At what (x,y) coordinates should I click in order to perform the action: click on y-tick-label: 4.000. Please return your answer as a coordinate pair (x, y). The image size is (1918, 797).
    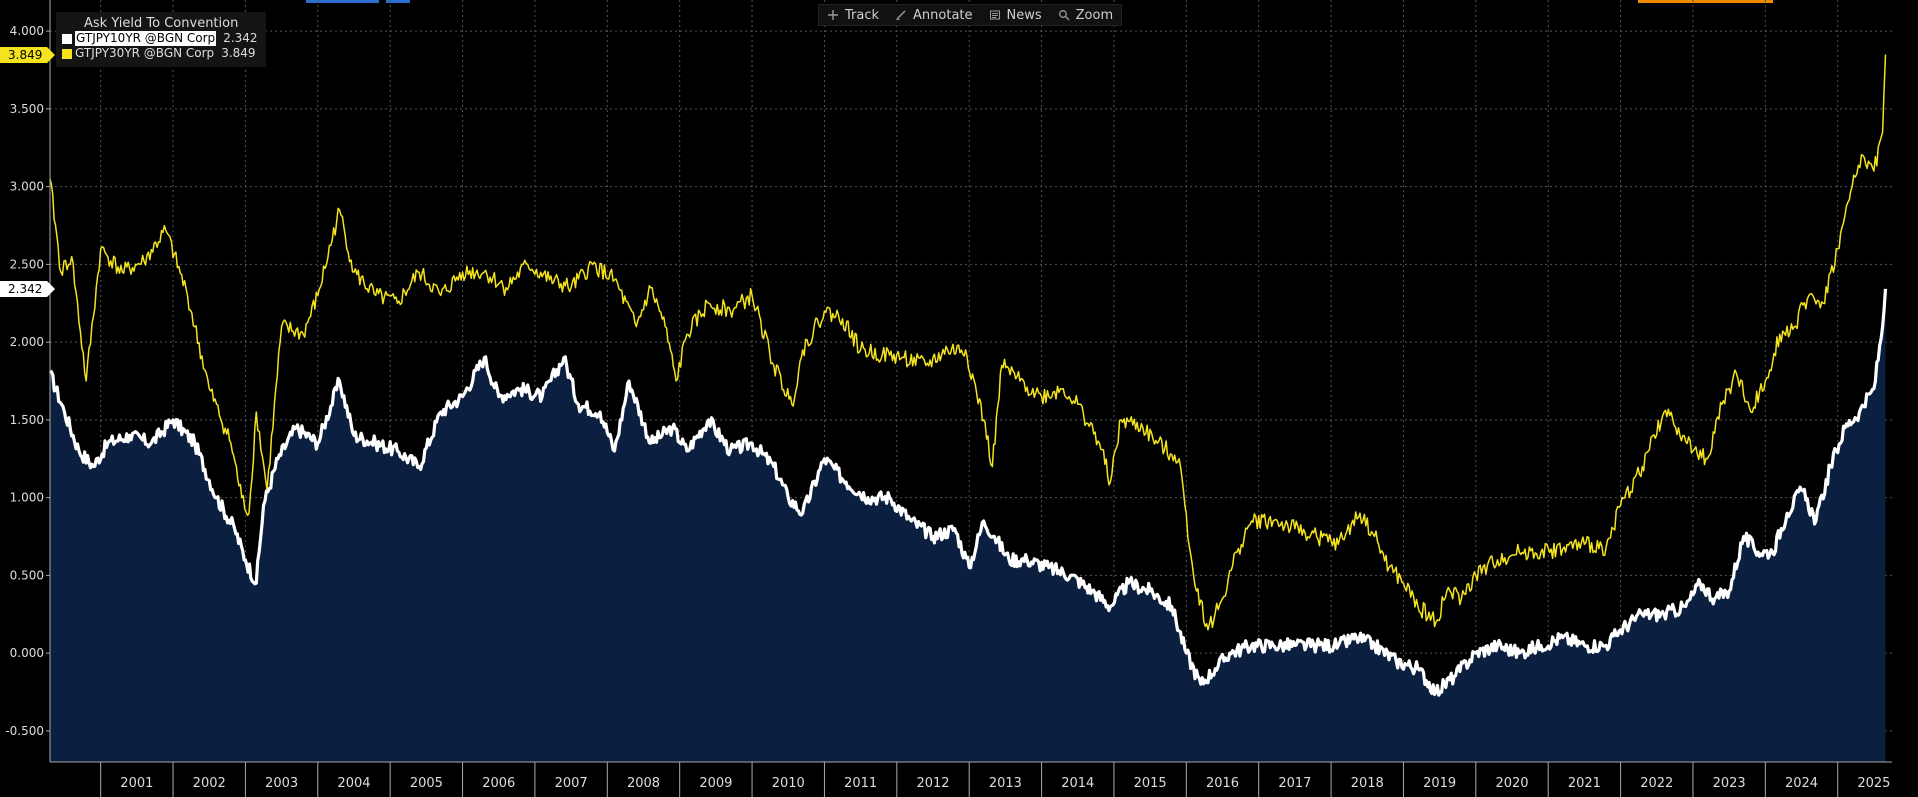
    Looking at the image, I should click on (27, 31).